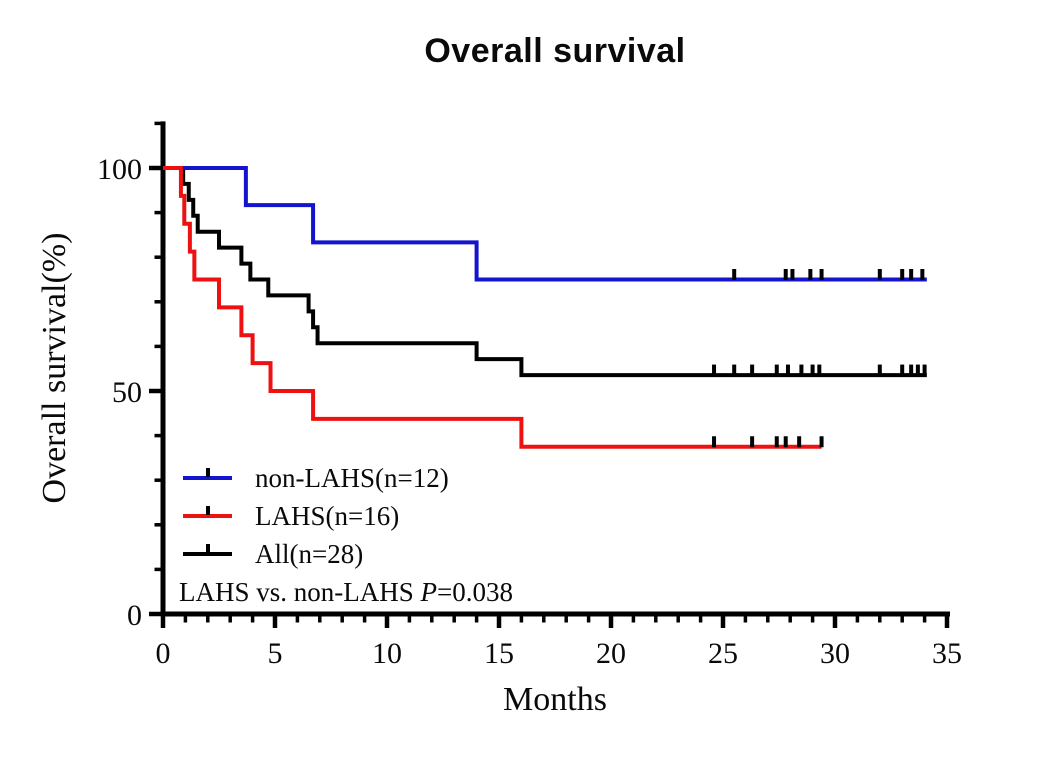 The image size is (1040, 768). Describe the element at coordinates (429, 592) in the screenshot. I see `p-value-symbol: P` at that location.